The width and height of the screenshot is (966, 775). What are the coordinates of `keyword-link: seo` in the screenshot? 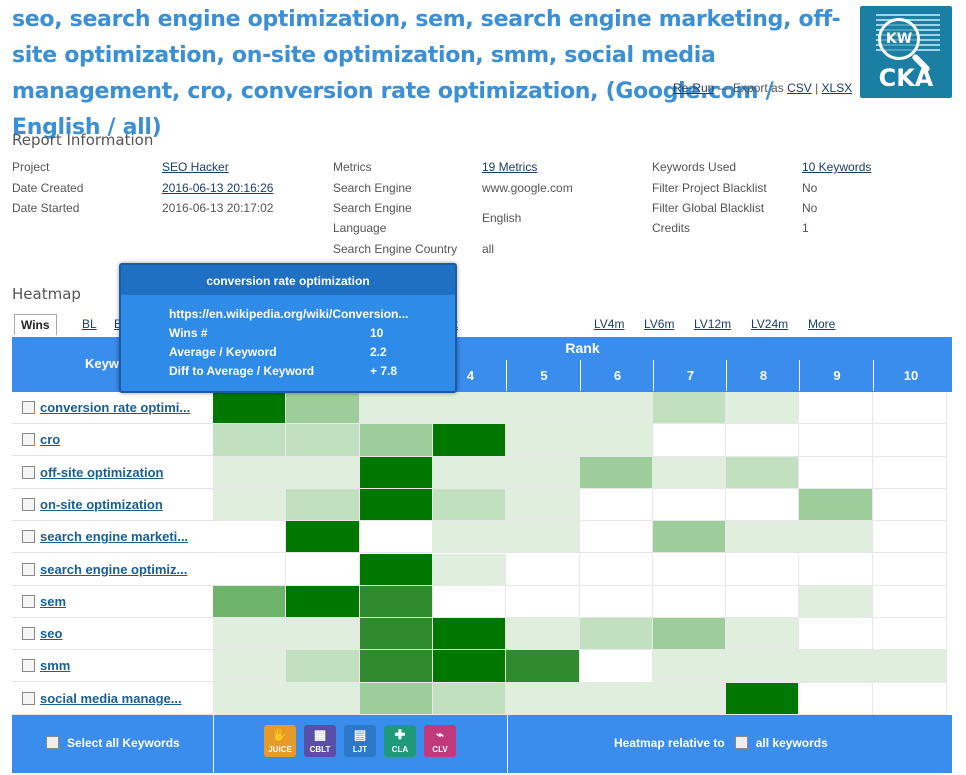 It's located at (51, 634).